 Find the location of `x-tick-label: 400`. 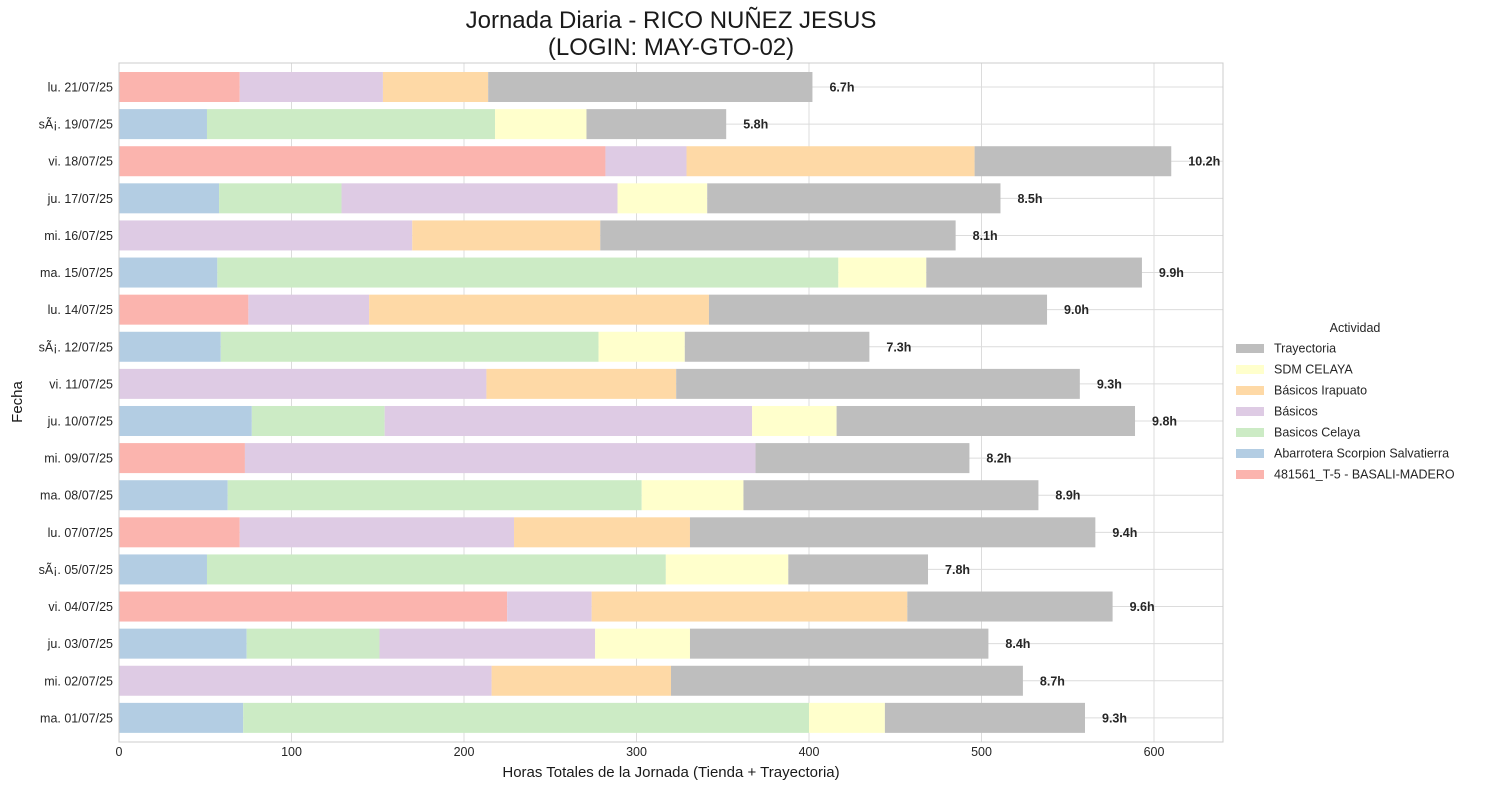

x-tick-label: 400 is located at coordinates (809, 752).